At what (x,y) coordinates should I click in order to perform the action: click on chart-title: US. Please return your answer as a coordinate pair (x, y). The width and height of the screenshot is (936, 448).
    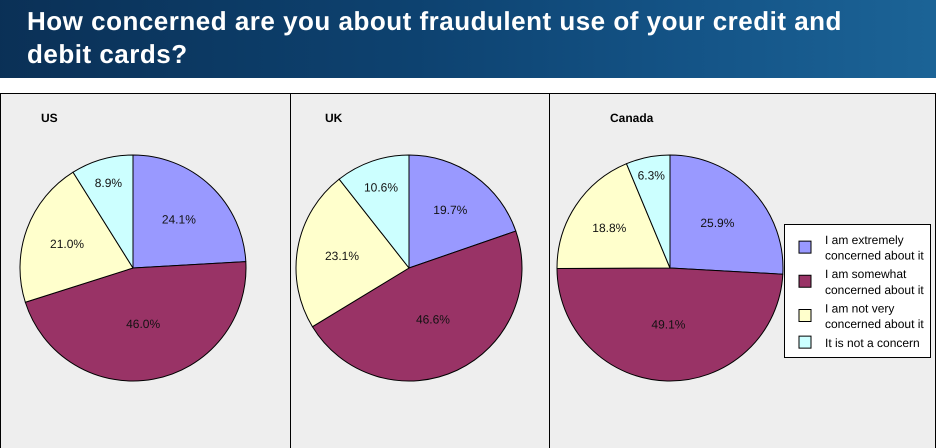
    Looking at the image, I should click on (49, 118).